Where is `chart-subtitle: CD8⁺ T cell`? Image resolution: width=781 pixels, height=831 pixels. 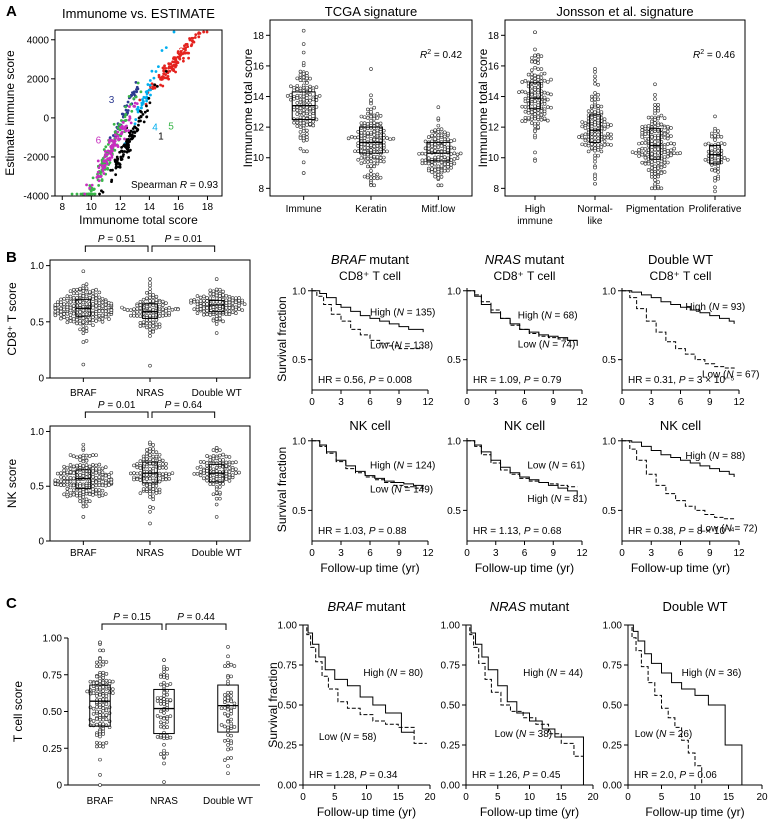 chart-subtitle: CD8⁺ T cell is located at coordinates (525, 276).